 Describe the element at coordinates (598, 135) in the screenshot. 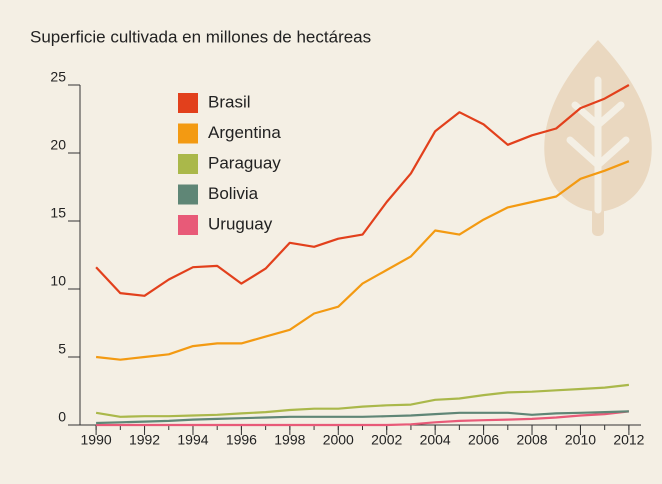

I see `leaf-vein` at that location.